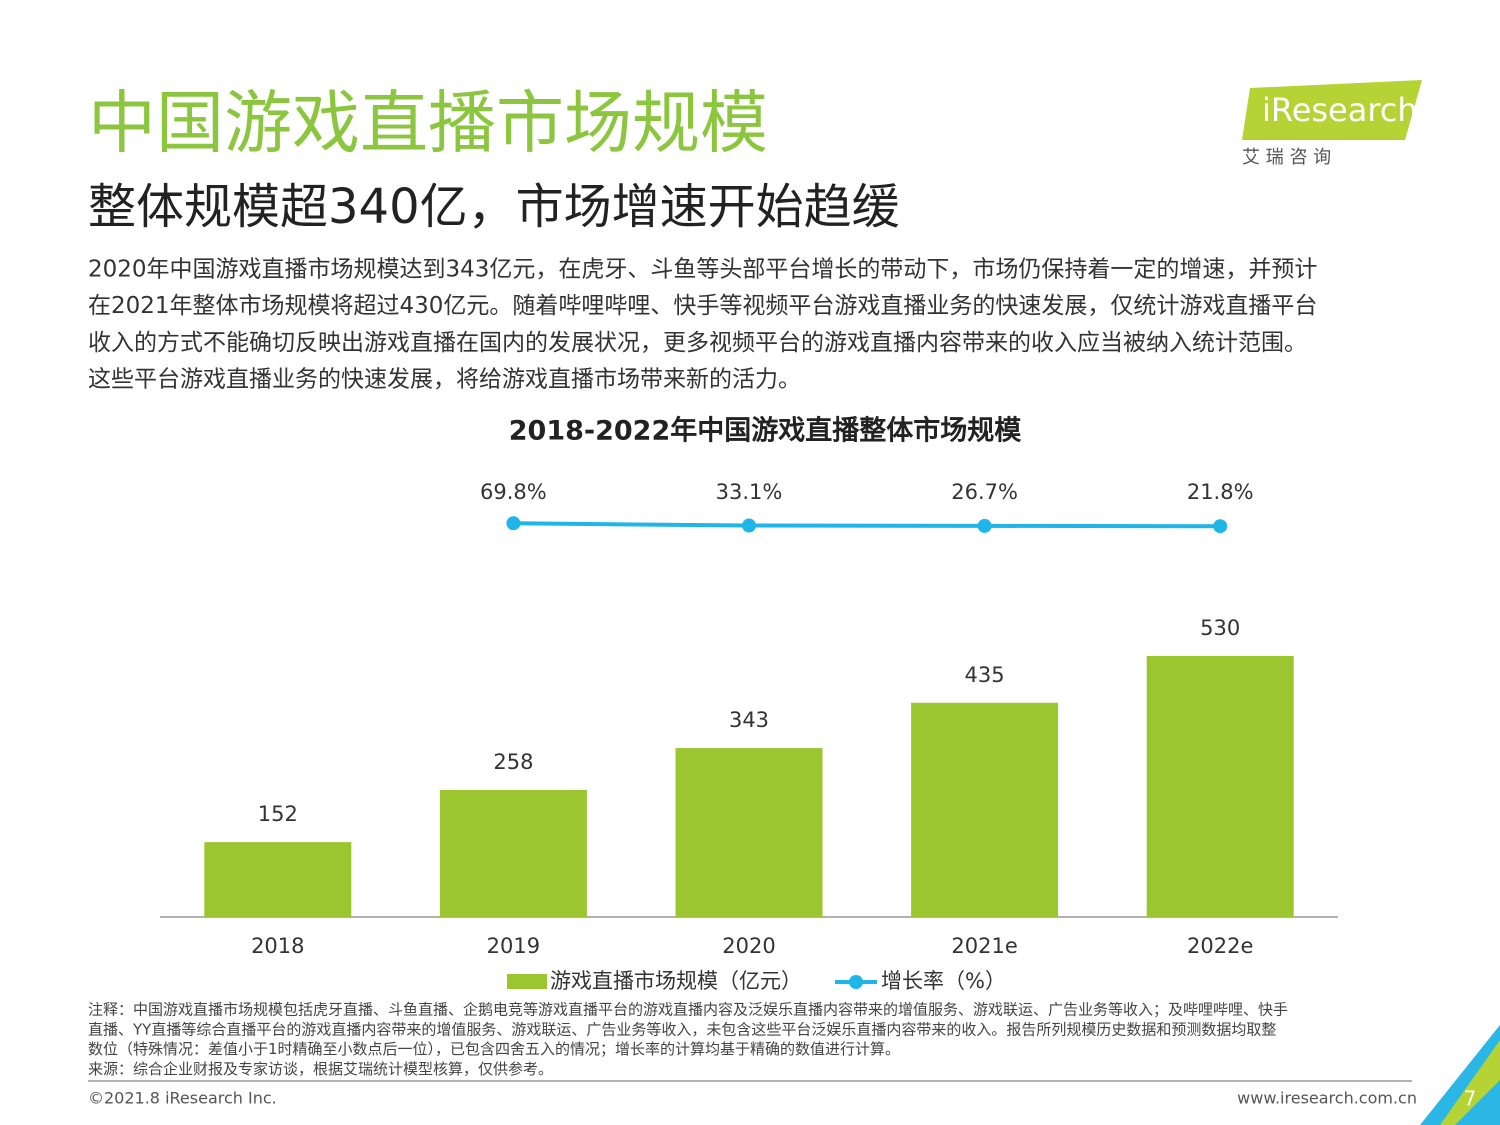 The width and height of the screenshot is (1500, 1125). Describe the element at coordinates (278, 814) in the screenshot. I see `bar-label: 152` at that location.